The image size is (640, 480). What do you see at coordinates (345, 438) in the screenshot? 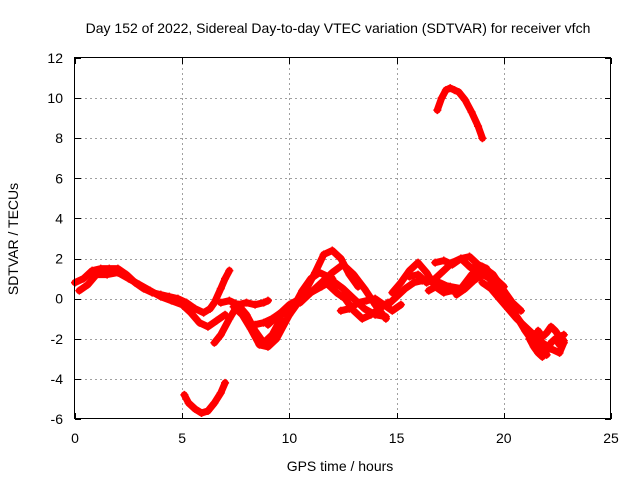
I see `x-tick-labels: 0 5 10 15 20 25` at bounding box center [345, 438].